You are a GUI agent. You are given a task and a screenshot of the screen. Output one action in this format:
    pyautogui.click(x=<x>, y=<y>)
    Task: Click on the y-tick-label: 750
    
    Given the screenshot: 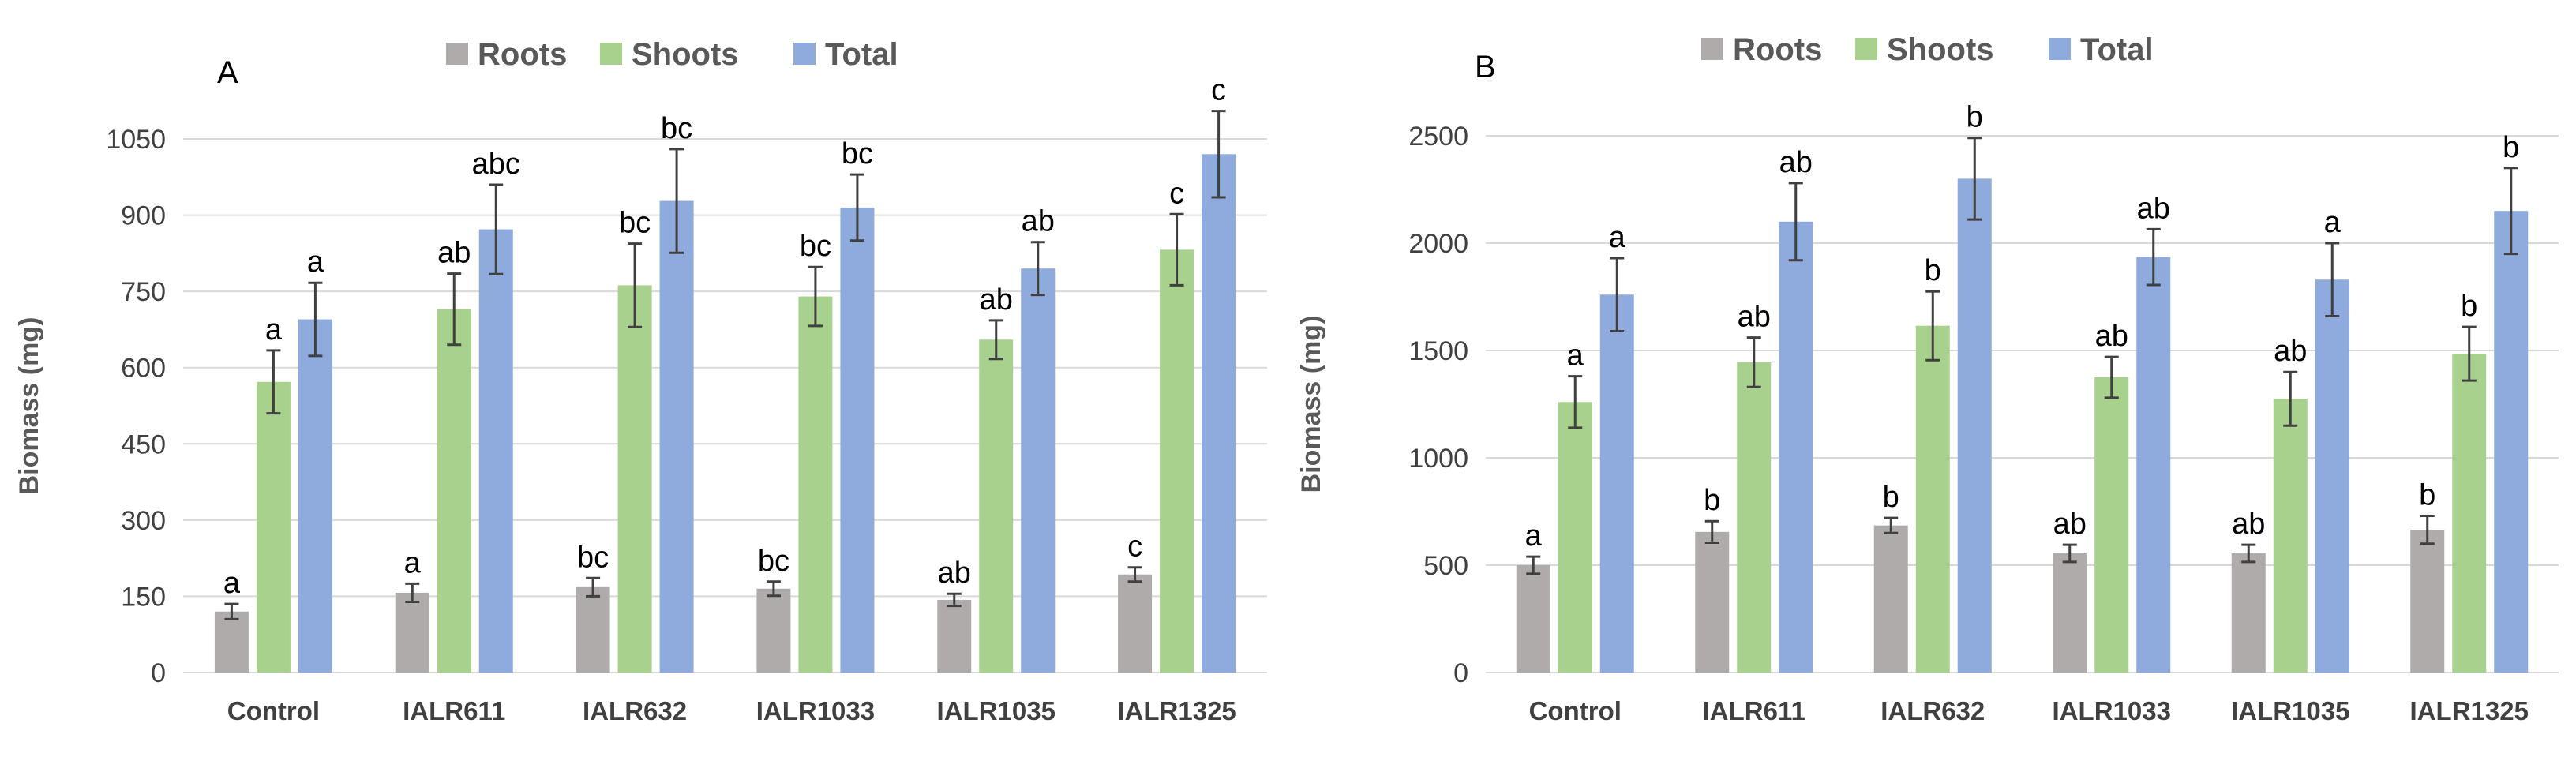 What is the action you would take?
    pyautogui.click(x=143, y=292)
    